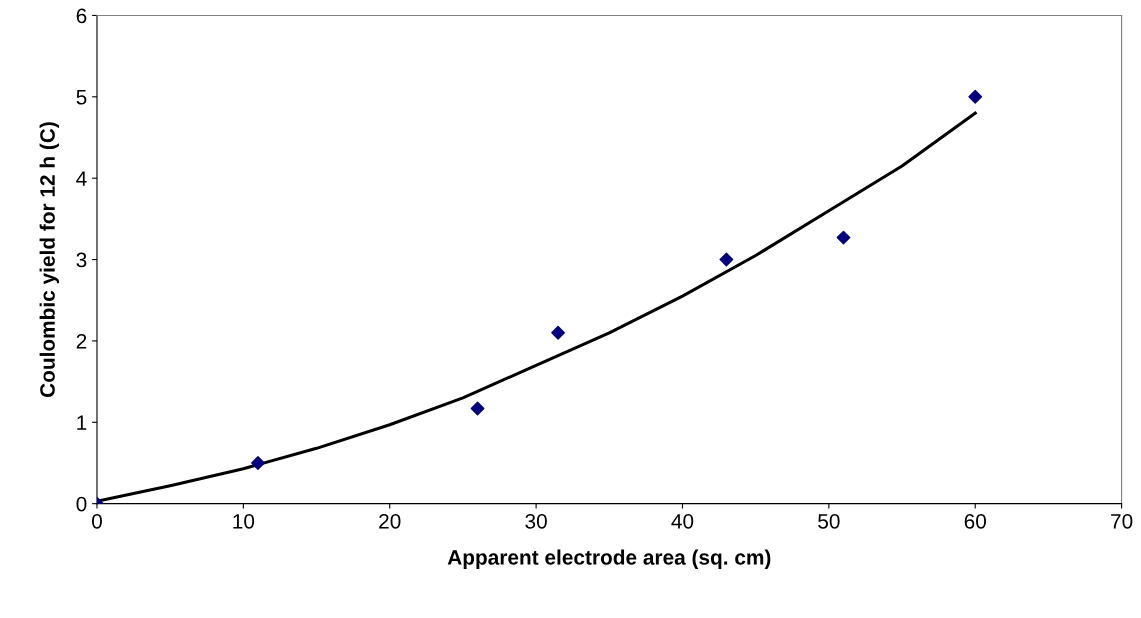  I want to click on x-tick-label: 30, so click(536, 521).